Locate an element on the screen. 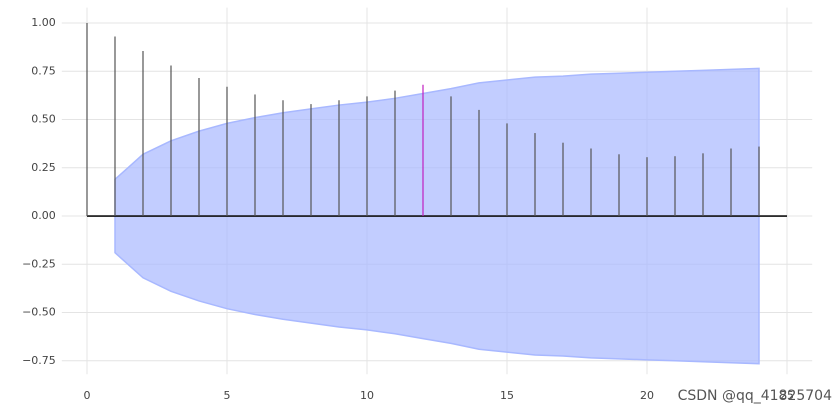 The width and height of the screenshot is (835, 413). y-tick-label: 0.25 is located at coordinates (43, 167).